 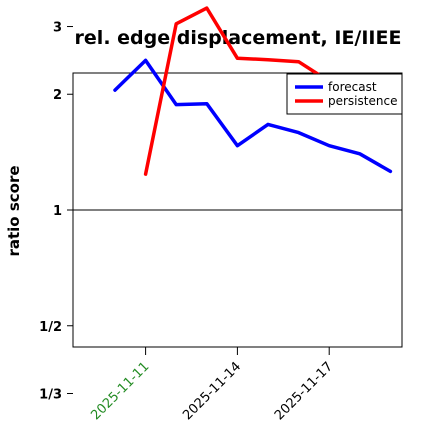 I want to click on y-tick-label: 1/2, so click(x=50, y=327).